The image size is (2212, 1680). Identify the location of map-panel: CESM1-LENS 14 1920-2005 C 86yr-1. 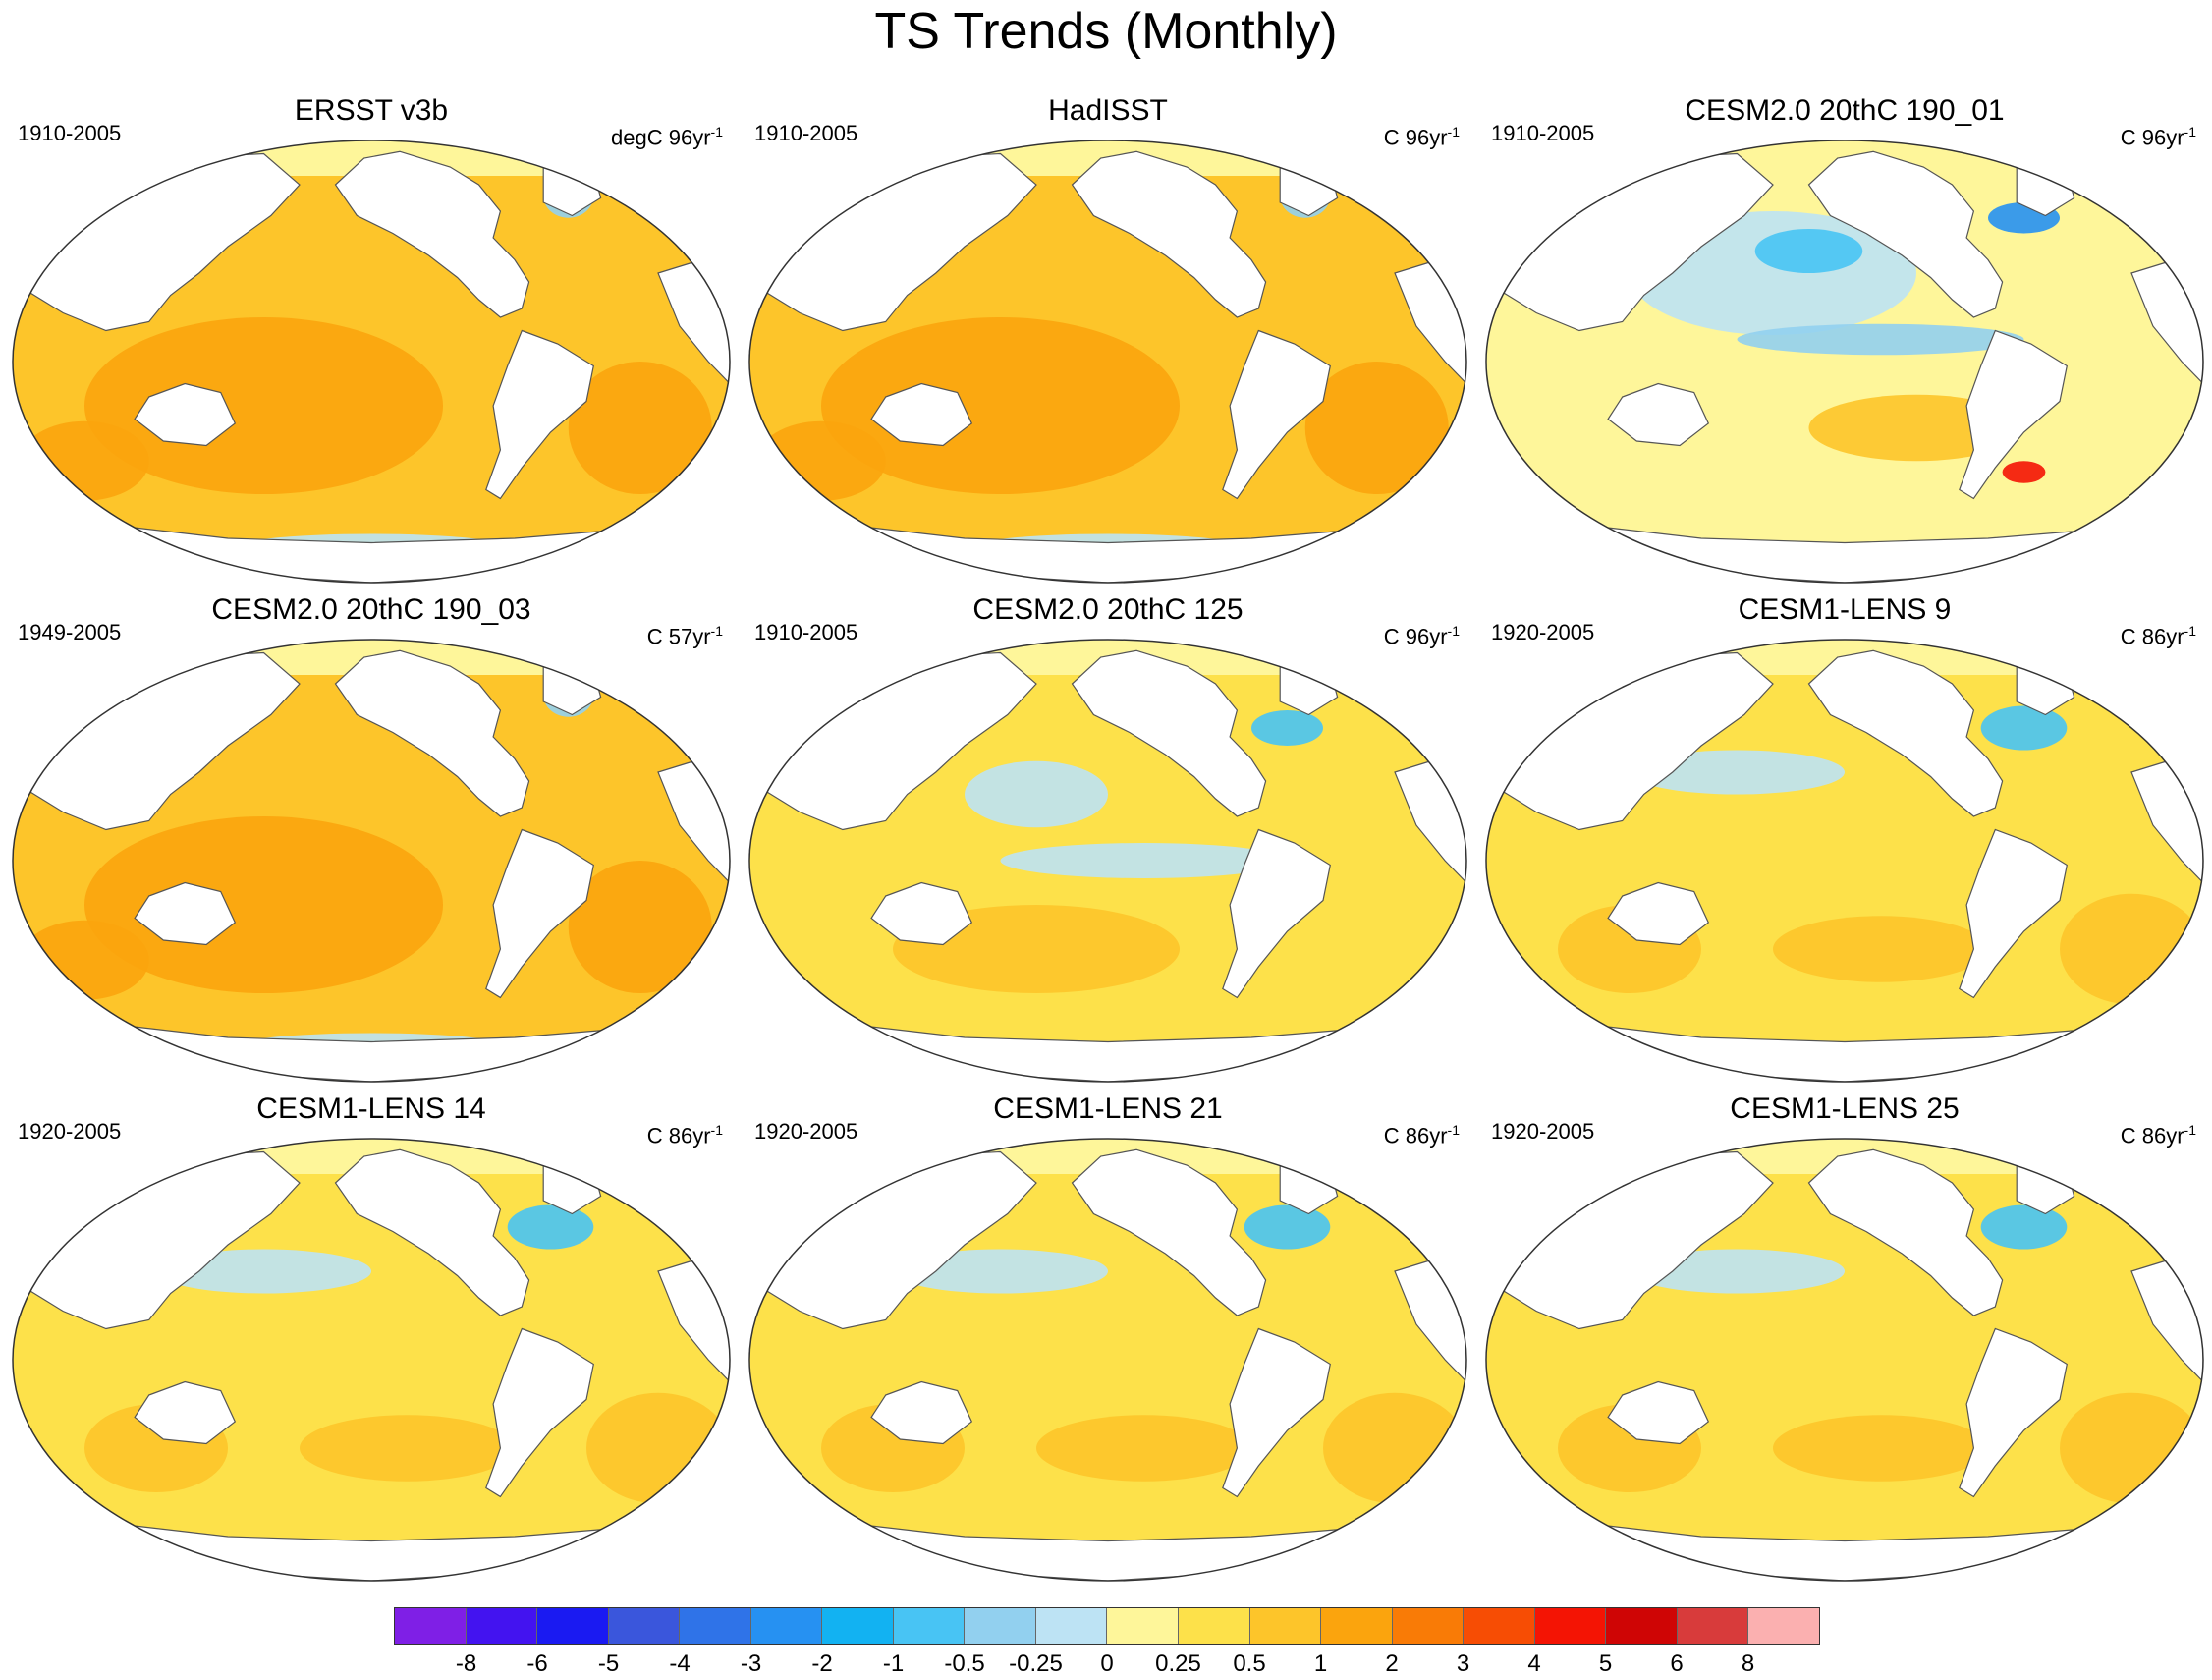
(371, 1337).